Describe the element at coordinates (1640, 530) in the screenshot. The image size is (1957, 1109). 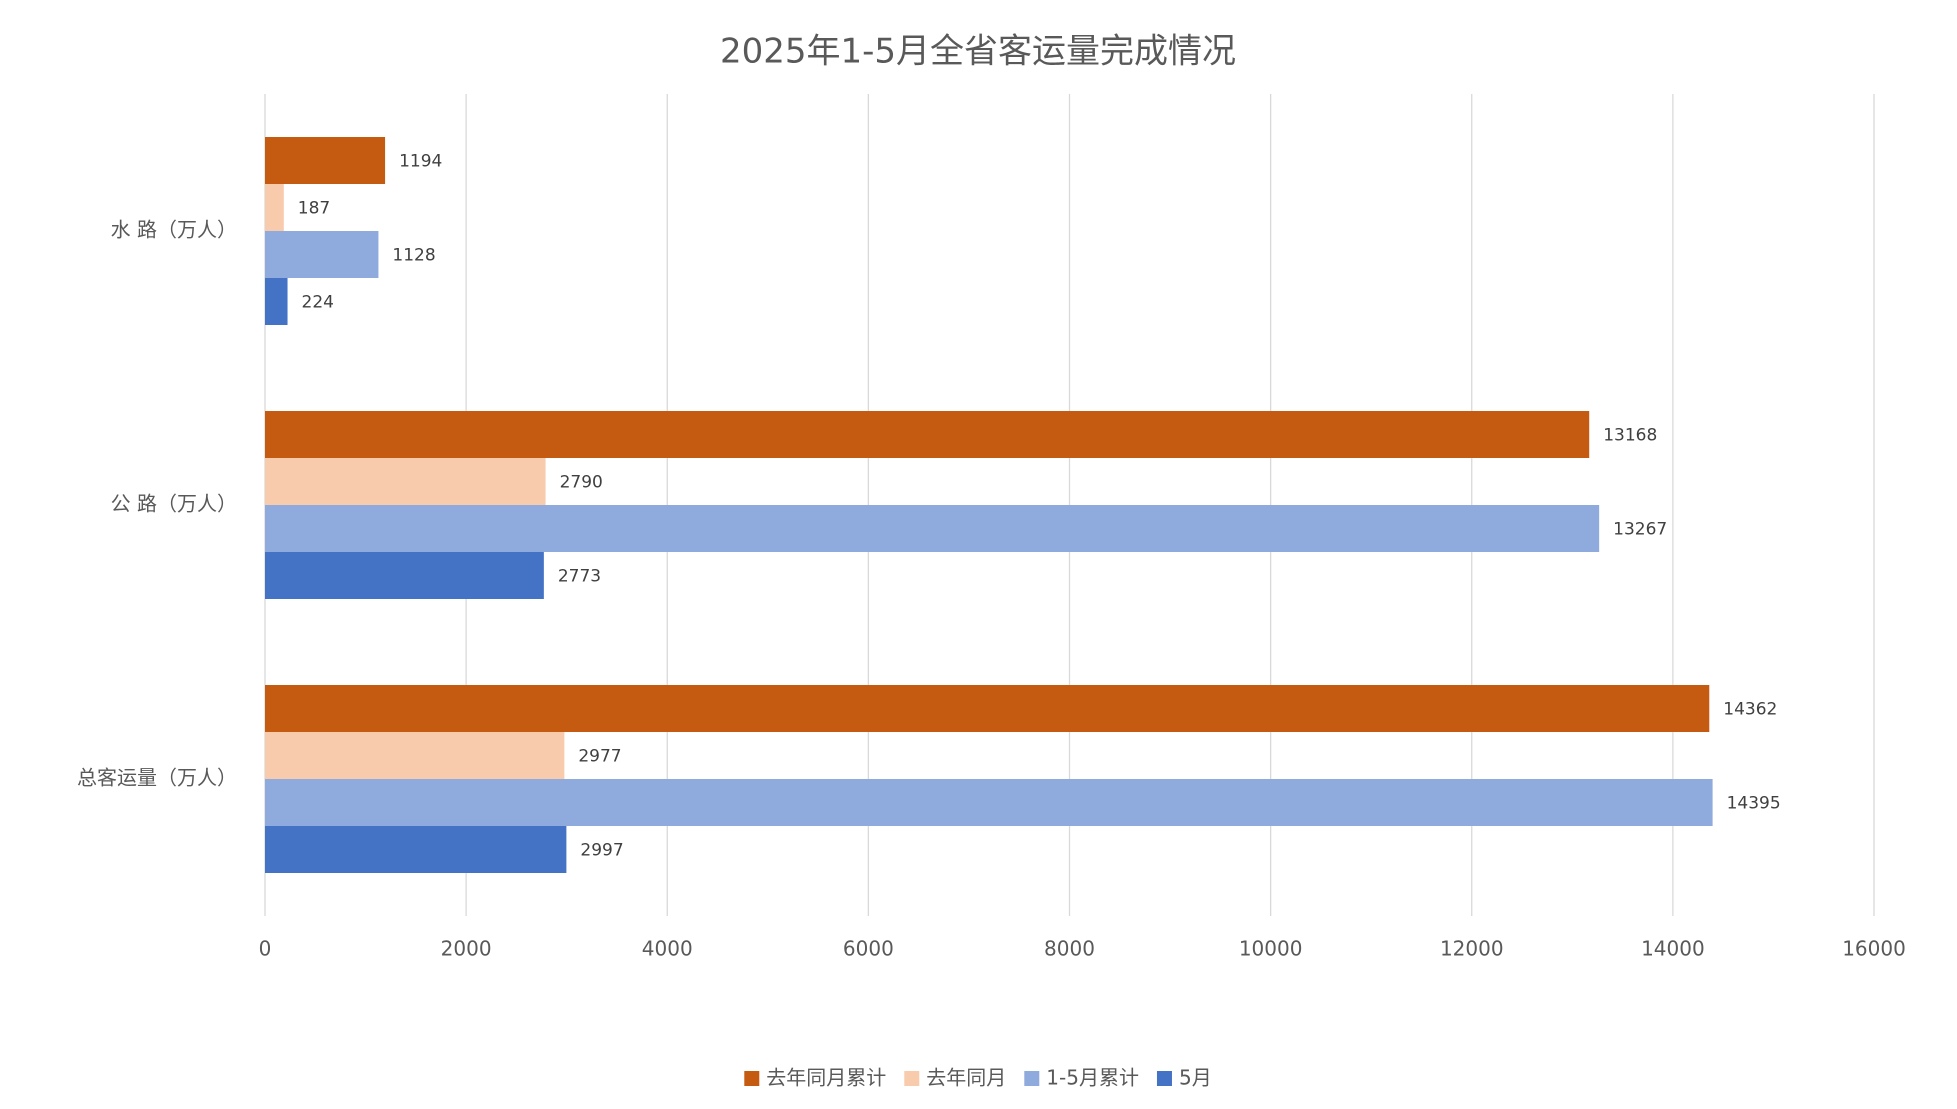
I see `value-label: 13267` at that location.